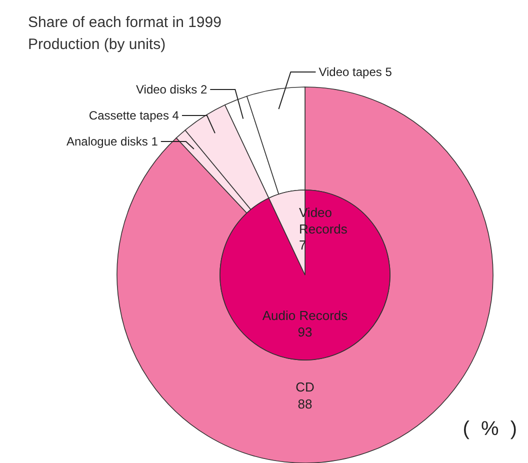 Image resolution: width=528 pixels, height=463 pixels. Describe the element at coordinates (97, 45) in the screenshot. I see `chart-subtitle: Production (by units)` at that location.